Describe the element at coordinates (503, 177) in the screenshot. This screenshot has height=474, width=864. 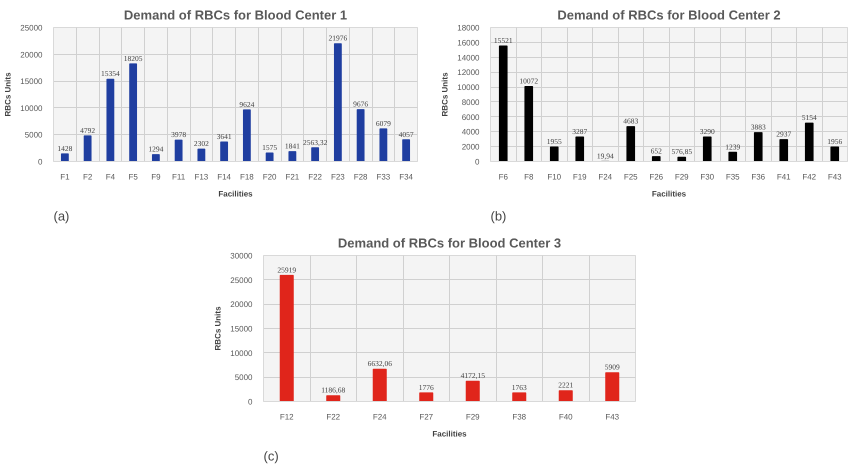
I see `x-tick-label: F6` at that location.